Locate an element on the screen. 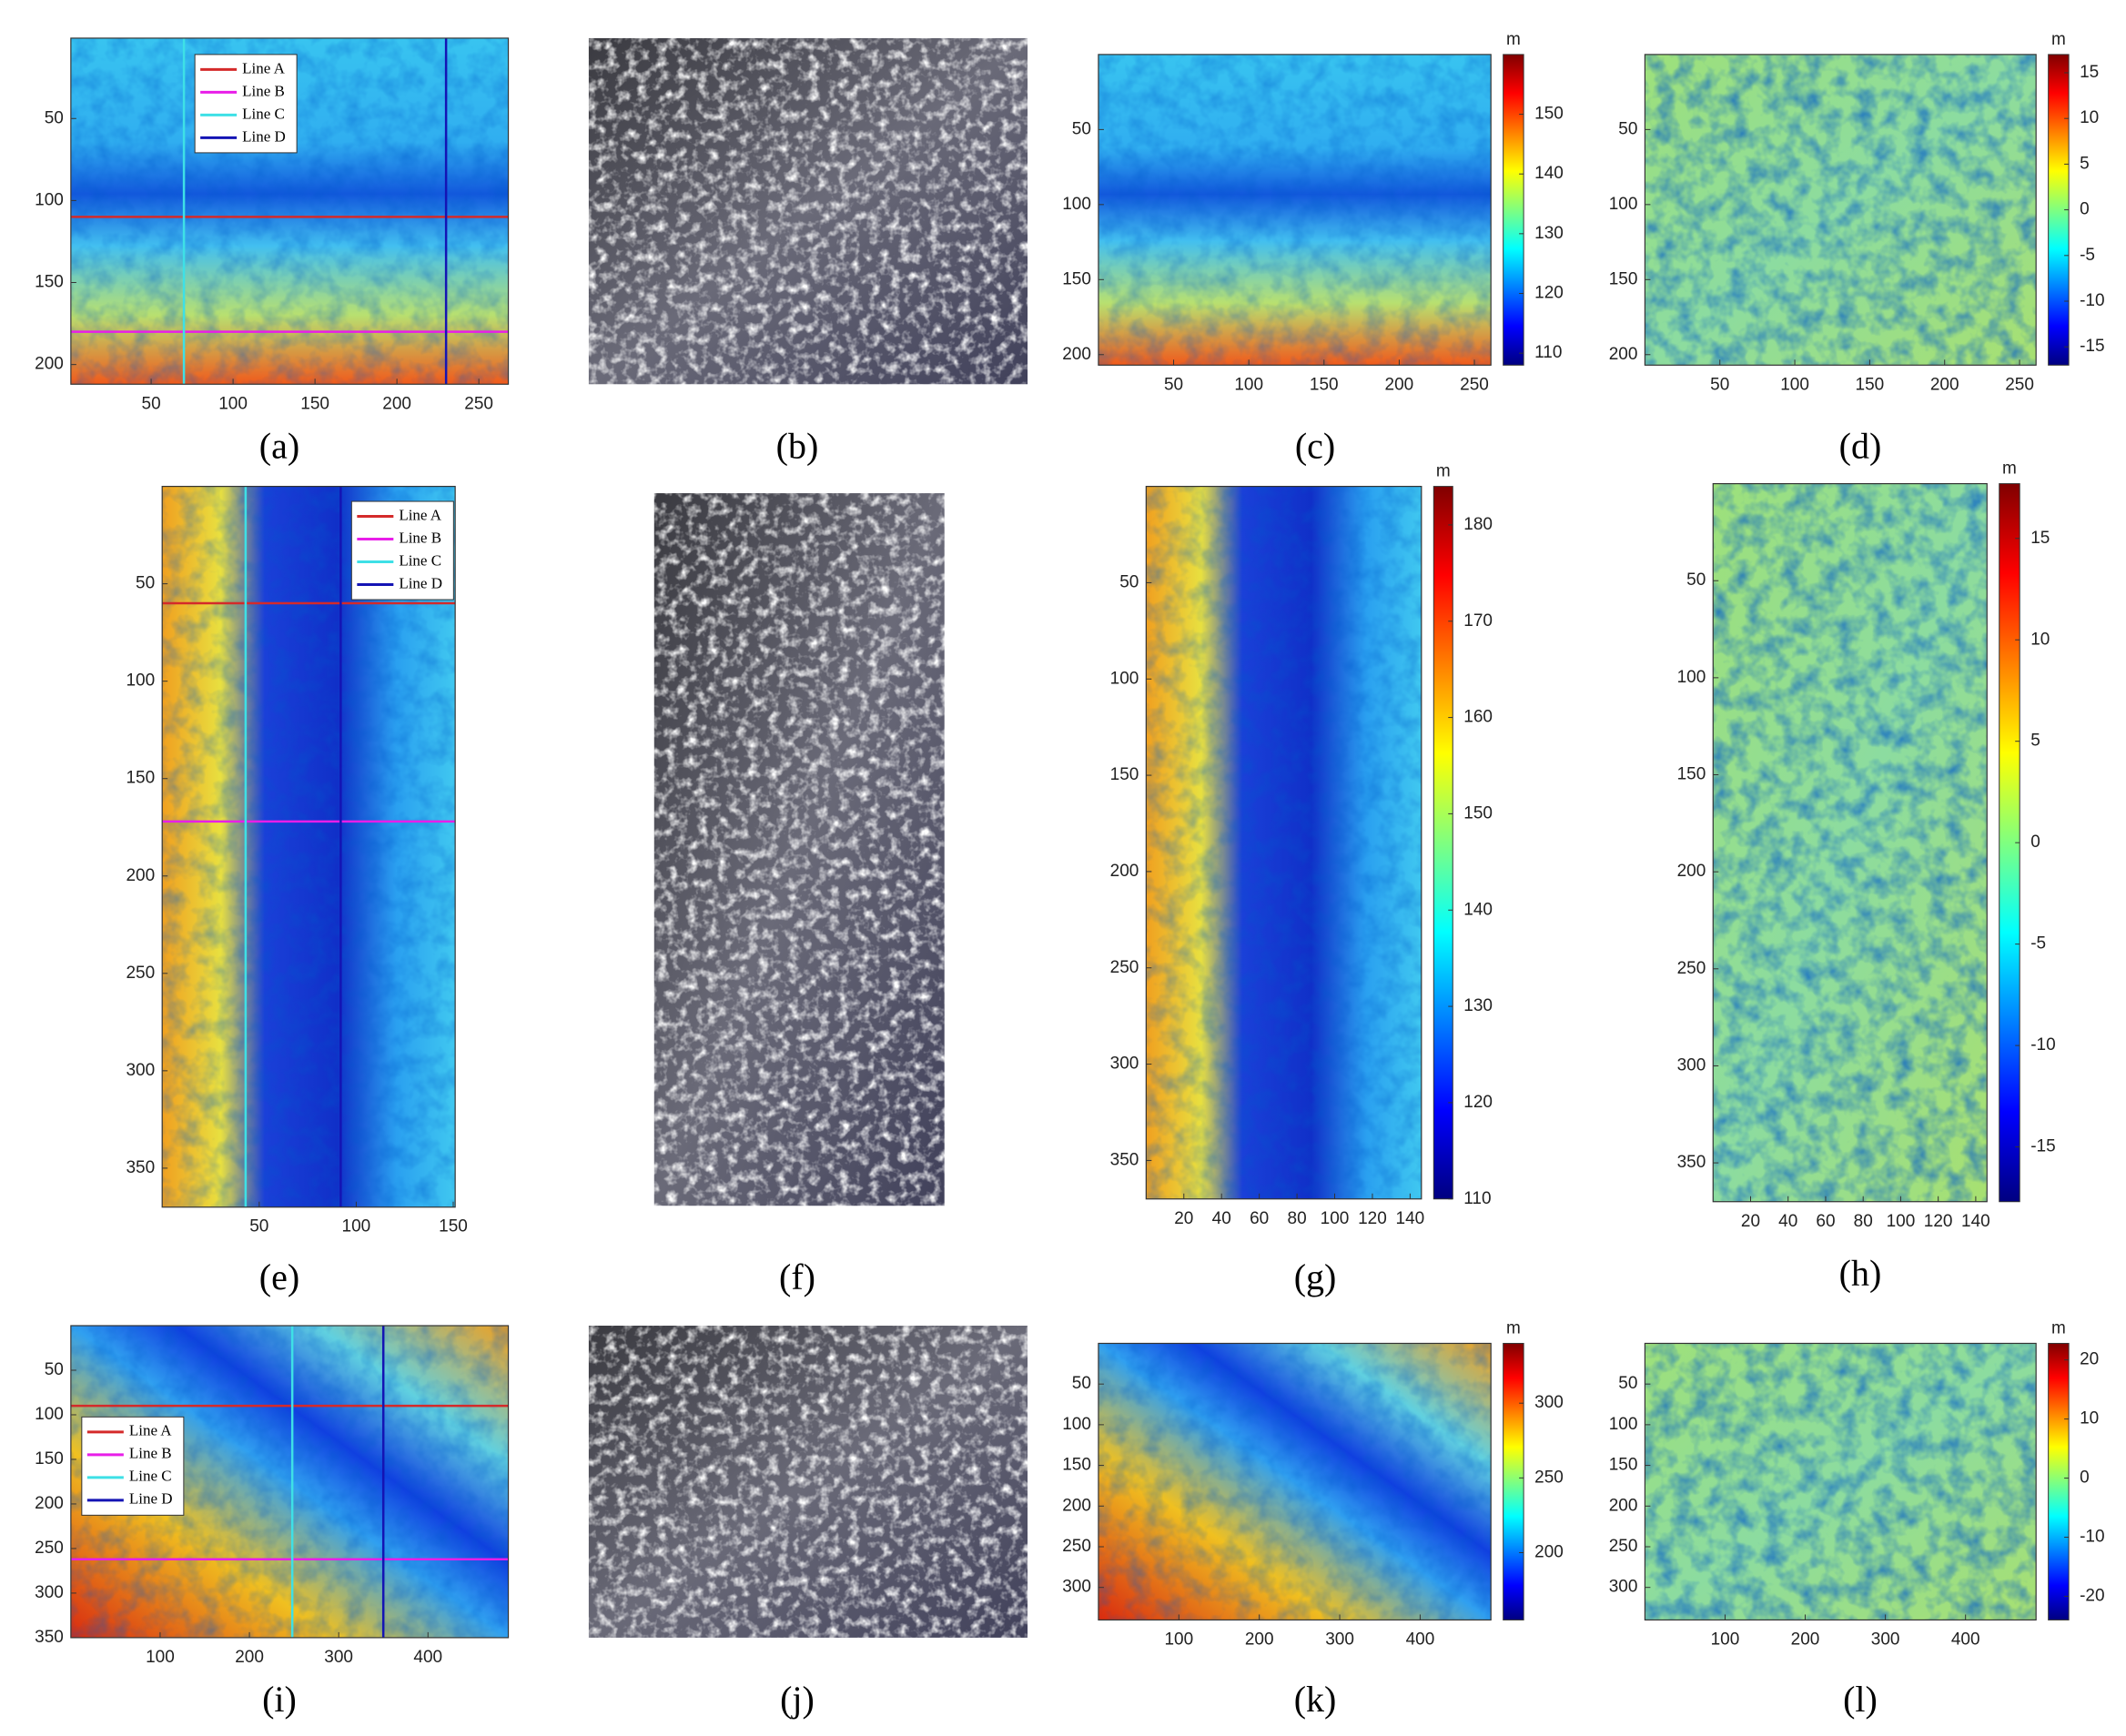 The width and height of the screenshot is (2126, 1736). colorbar-tick-label: 130 is located at coordinates (1478, 1005).